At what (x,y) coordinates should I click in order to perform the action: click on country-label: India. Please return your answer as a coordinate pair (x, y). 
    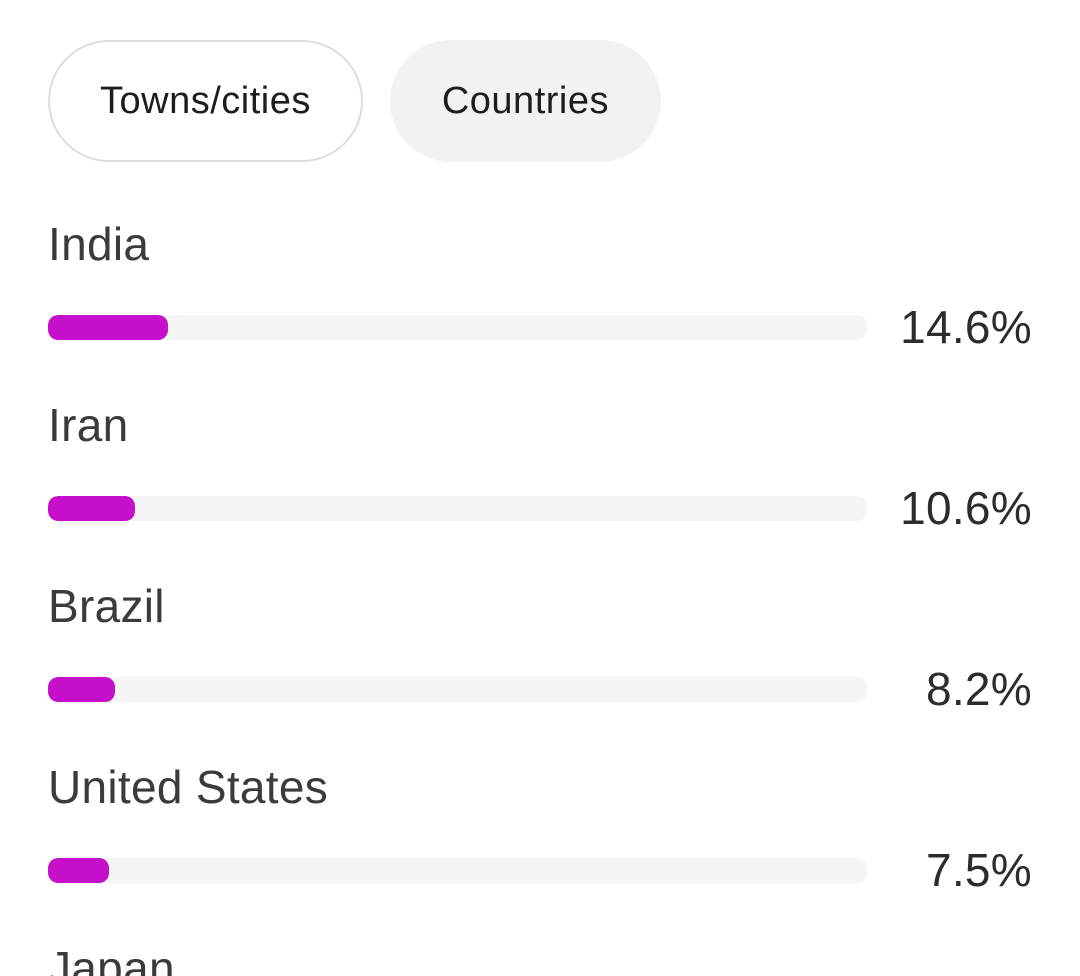
    Looking at the image, I should click on (99, 244).